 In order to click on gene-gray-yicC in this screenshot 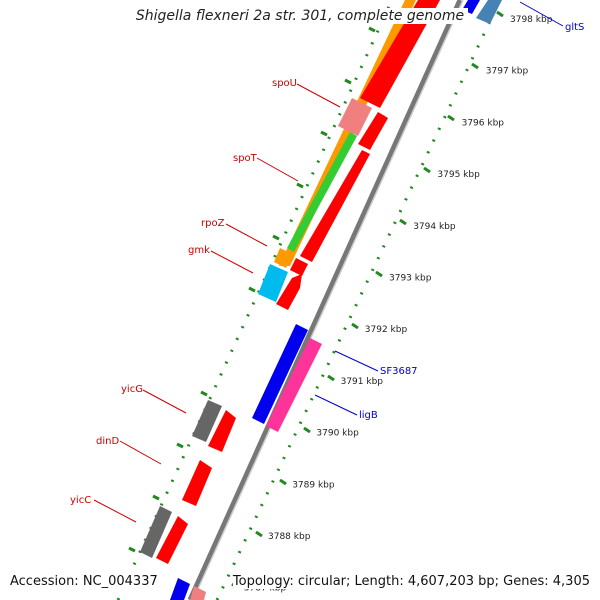, I will do `click(156, 532)`.